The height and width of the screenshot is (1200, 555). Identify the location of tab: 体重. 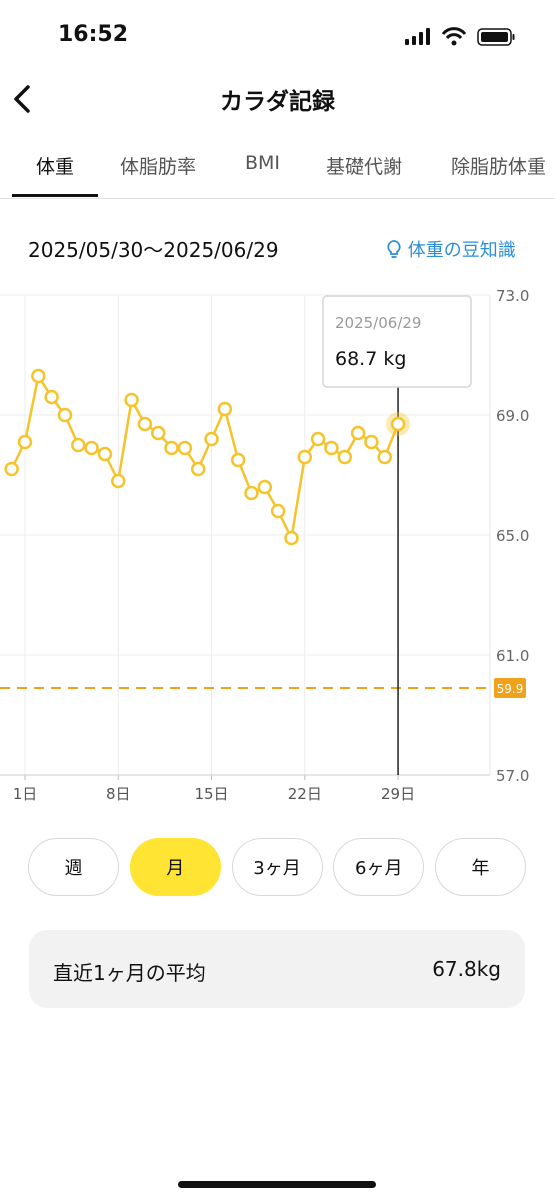
(55, 167).